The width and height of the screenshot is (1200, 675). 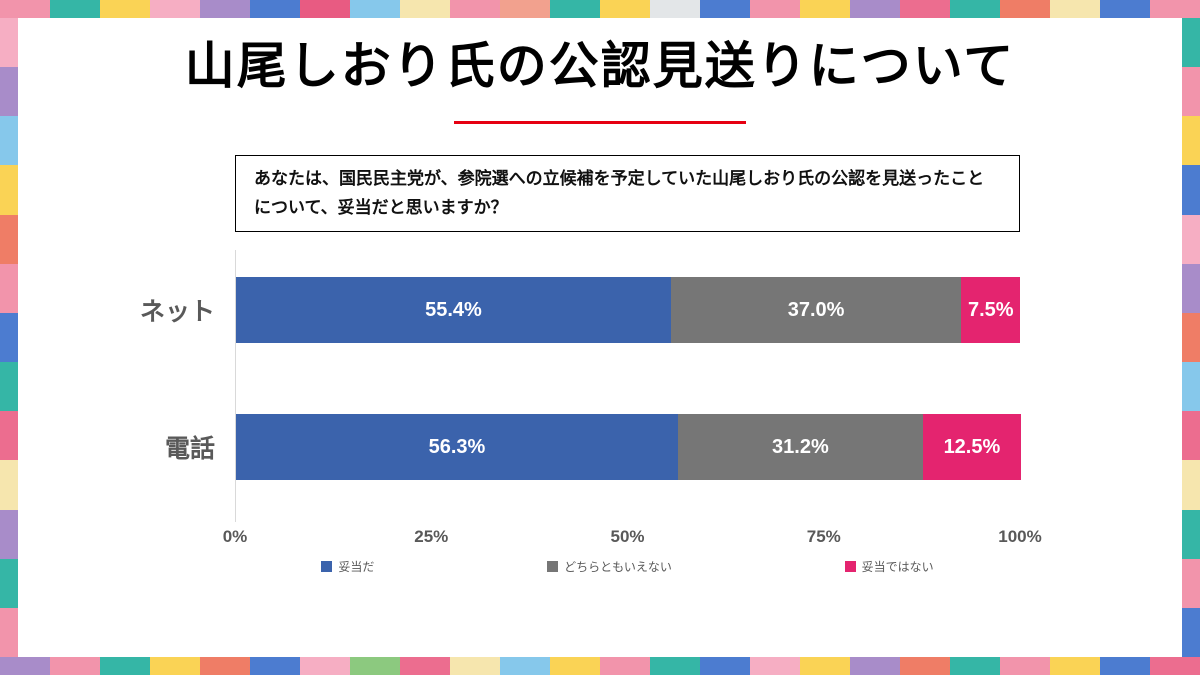 What do you see at coordinates (327, 566) in the screenshot?
I see `legend-swatch-agree` at bounding box center [327, 566].